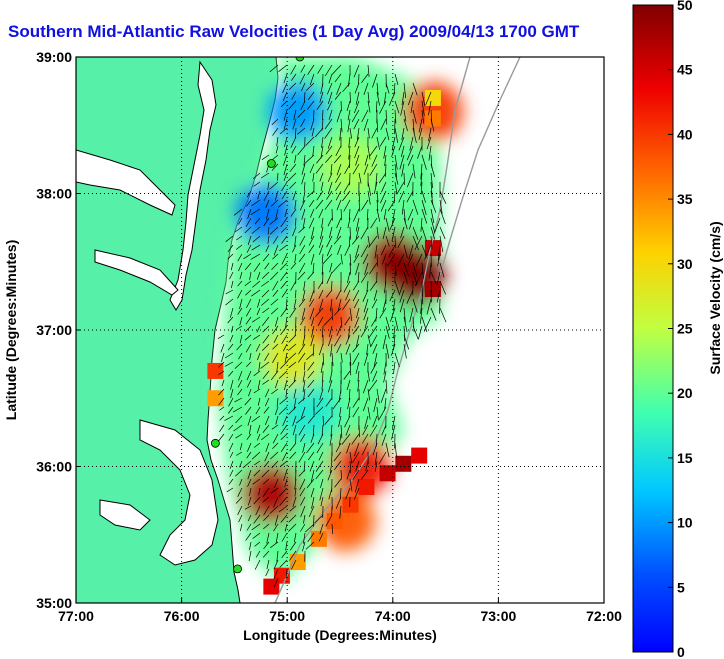  What do you see at coordinates (11, 330) in the screenshot?
I see `y-axis-label: Latitude (Degrees:Minutes)` at bounding box center [11, 330].